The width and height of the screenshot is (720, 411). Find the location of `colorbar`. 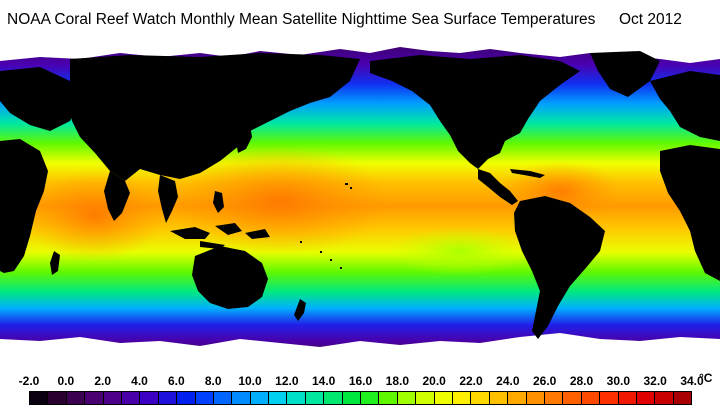

colorbar is located at coordinates (360, 398).